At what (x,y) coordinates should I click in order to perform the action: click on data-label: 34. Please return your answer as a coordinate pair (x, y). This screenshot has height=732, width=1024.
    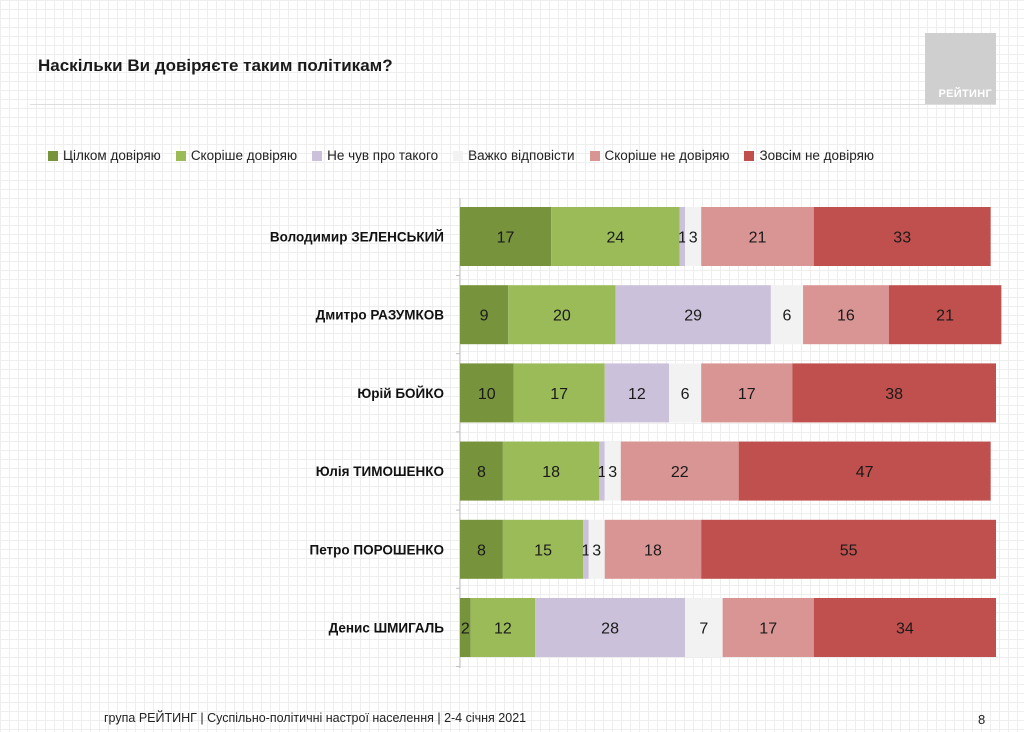
    Looking at the image, I should click on (905, 629).